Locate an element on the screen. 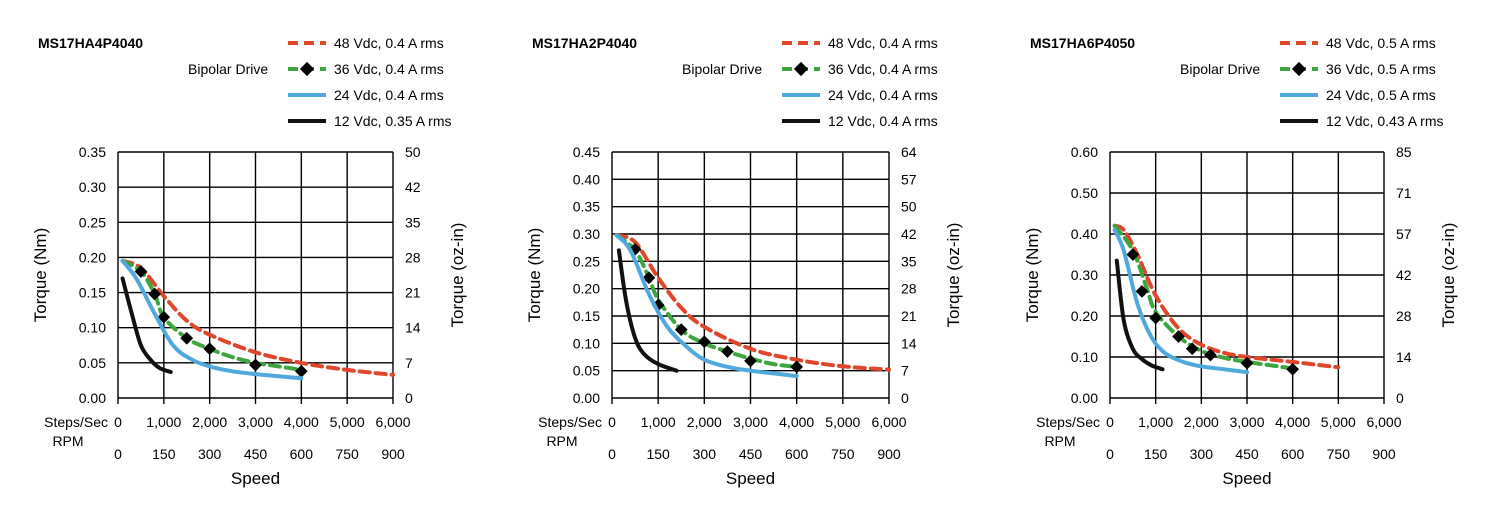  x-rpm-tick-label: 750 is located at coordinates (347, 454).